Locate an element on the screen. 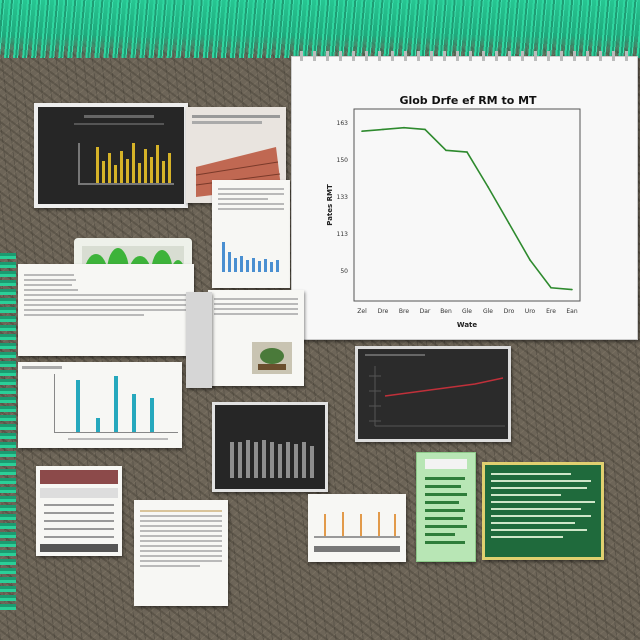  x-tick-label: Dar is located at coordinates (425, 311).